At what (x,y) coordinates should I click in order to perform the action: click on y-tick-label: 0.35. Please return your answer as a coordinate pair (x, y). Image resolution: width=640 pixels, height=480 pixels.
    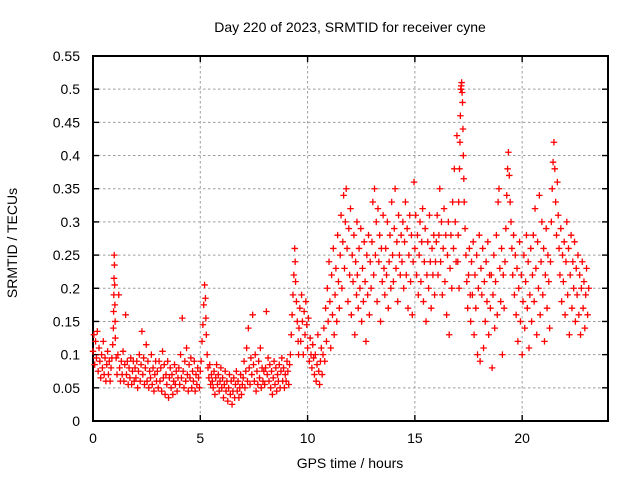
    Looking at the image, I should click on (66, 189).